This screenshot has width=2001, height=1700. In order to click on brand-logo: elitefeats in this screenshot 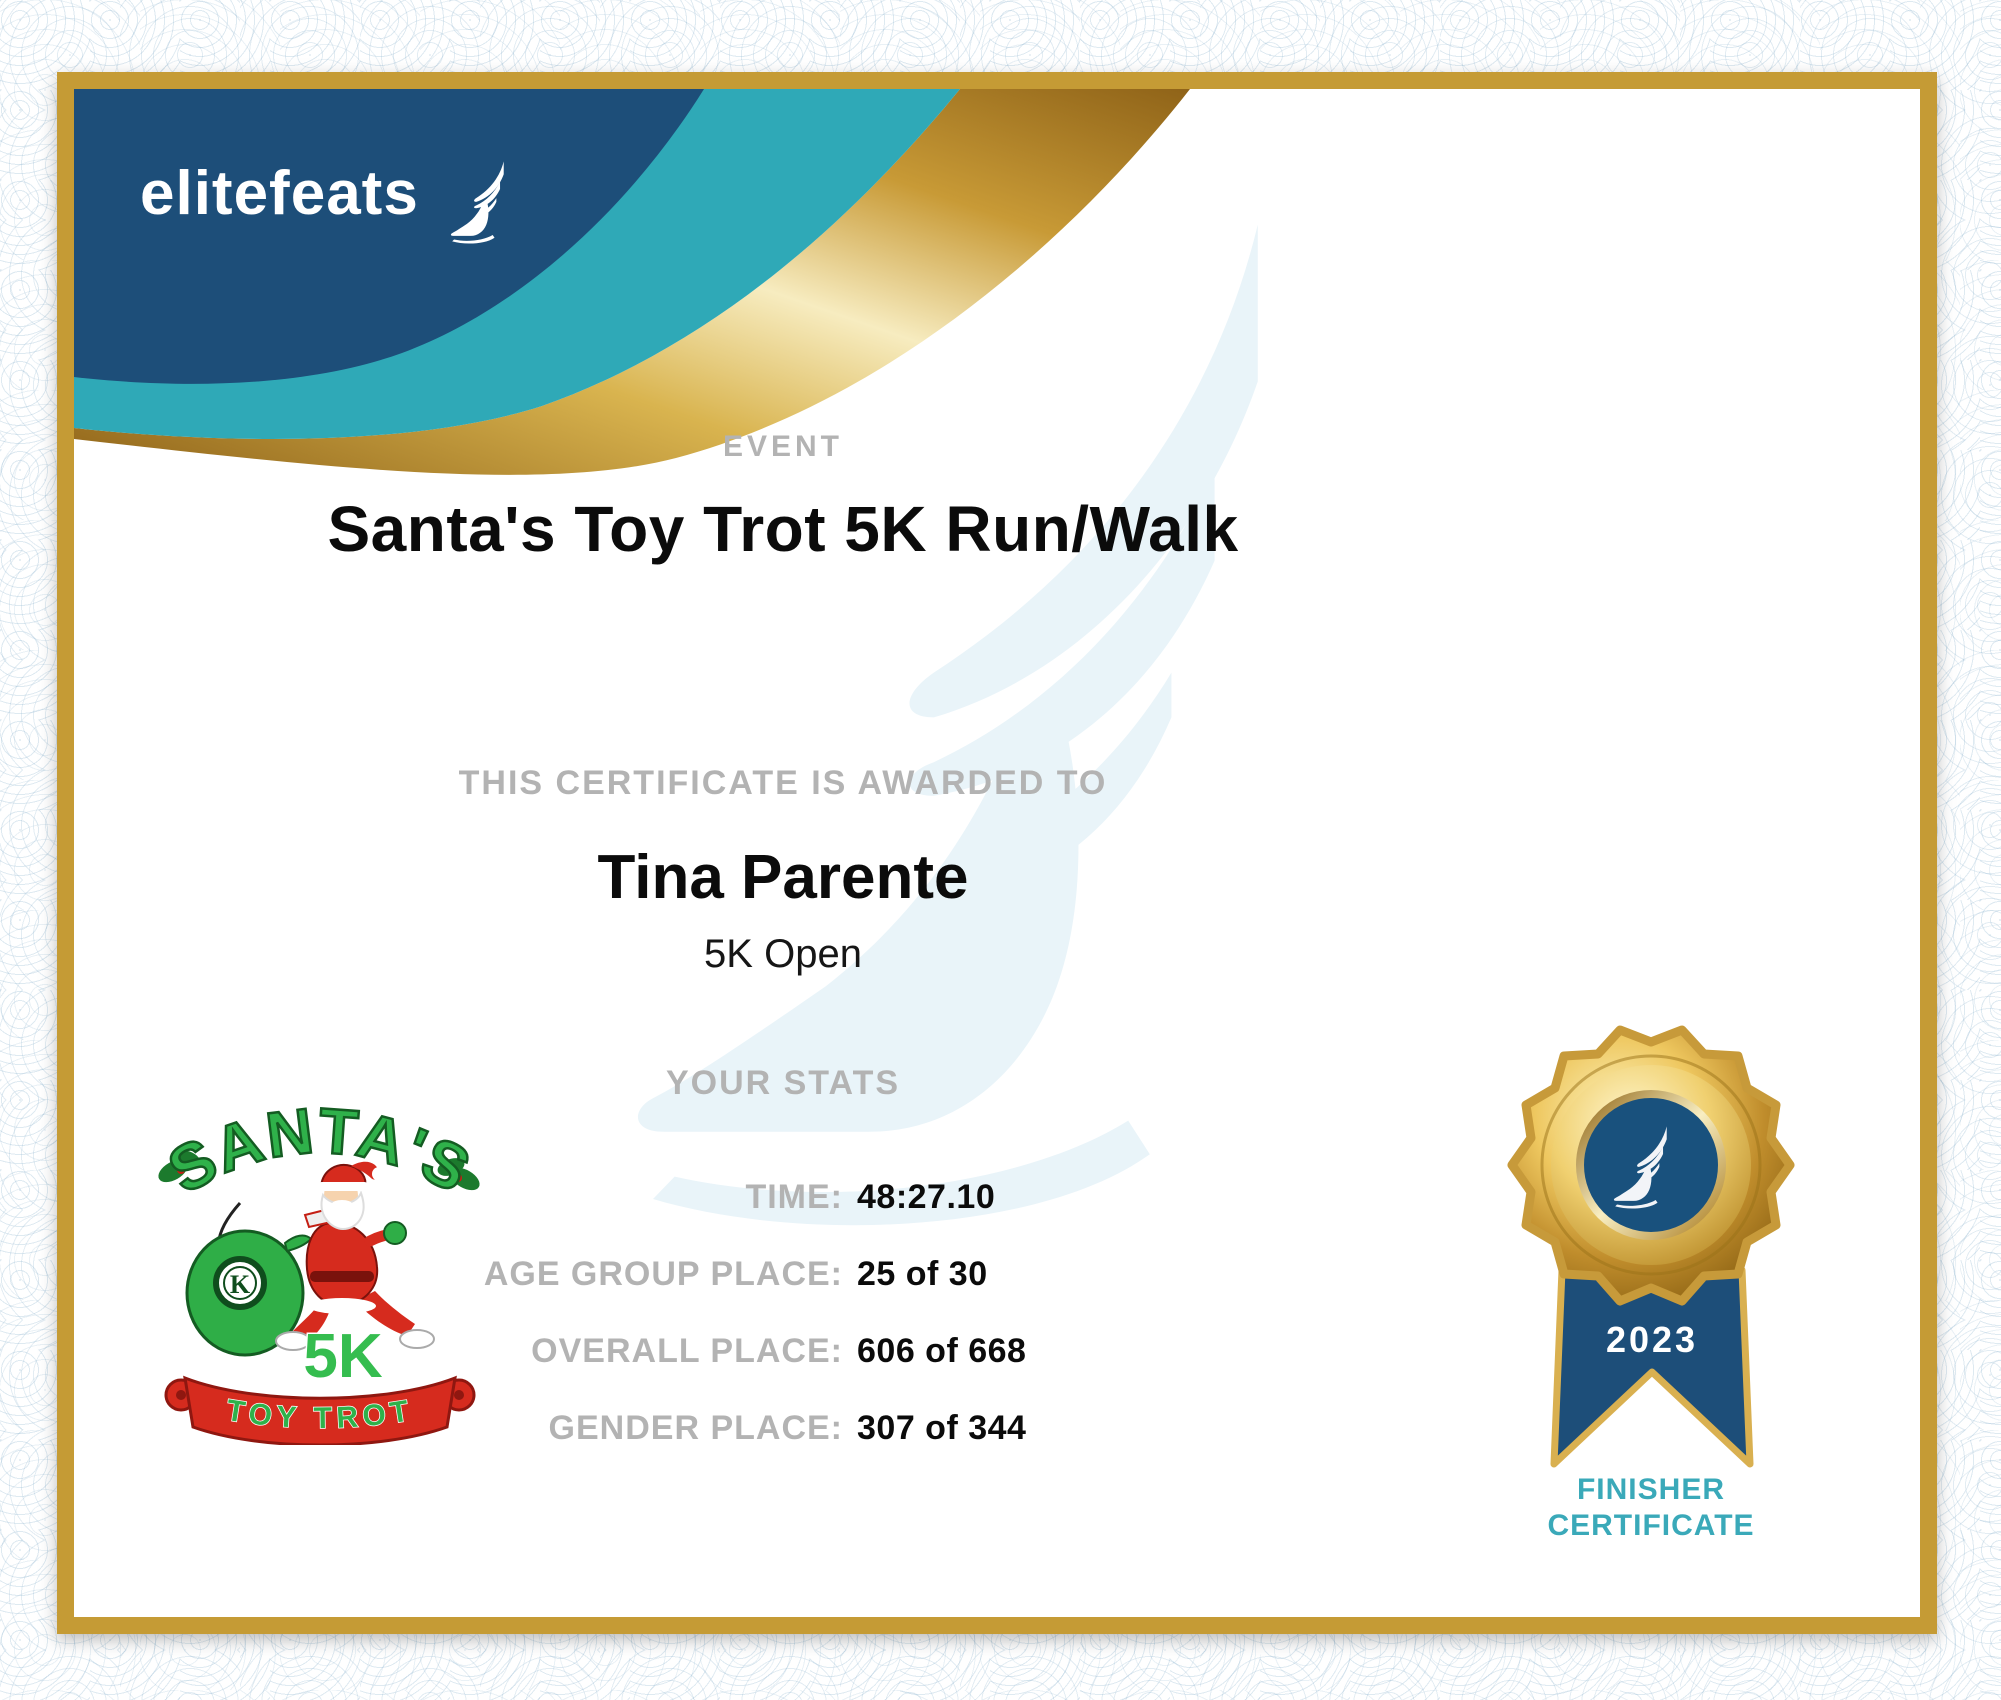, I will do `click(350, 215)`.